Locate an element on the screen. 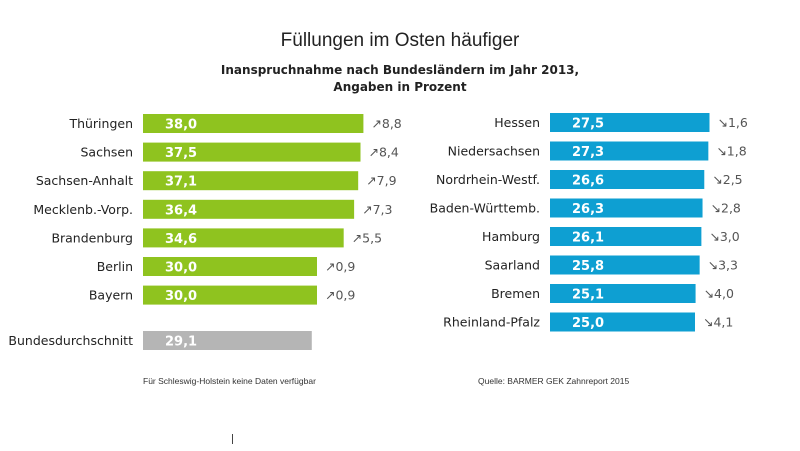 The image size is (800, 451). divider-mark is located at coordinates (232, 439).